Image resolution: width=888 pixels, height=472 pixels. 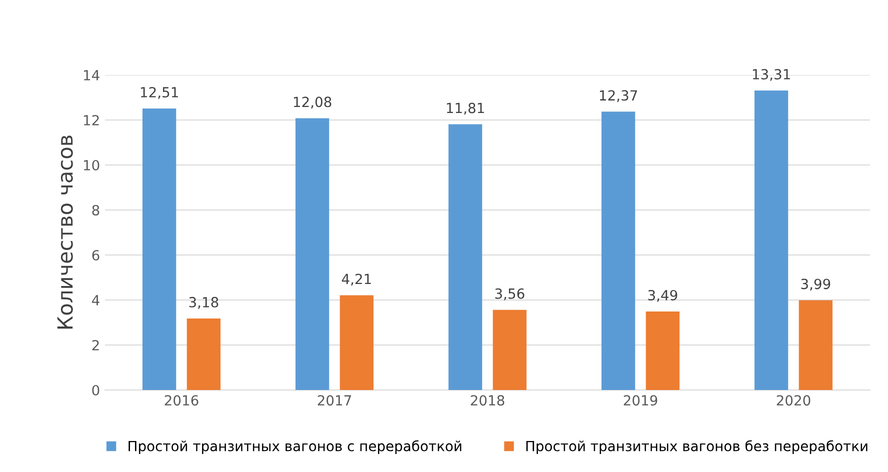 What do you see at coordinates (334, 400) in the screenshot?
I see `x-tick-label: 2017` at bounding box center [334, 400].